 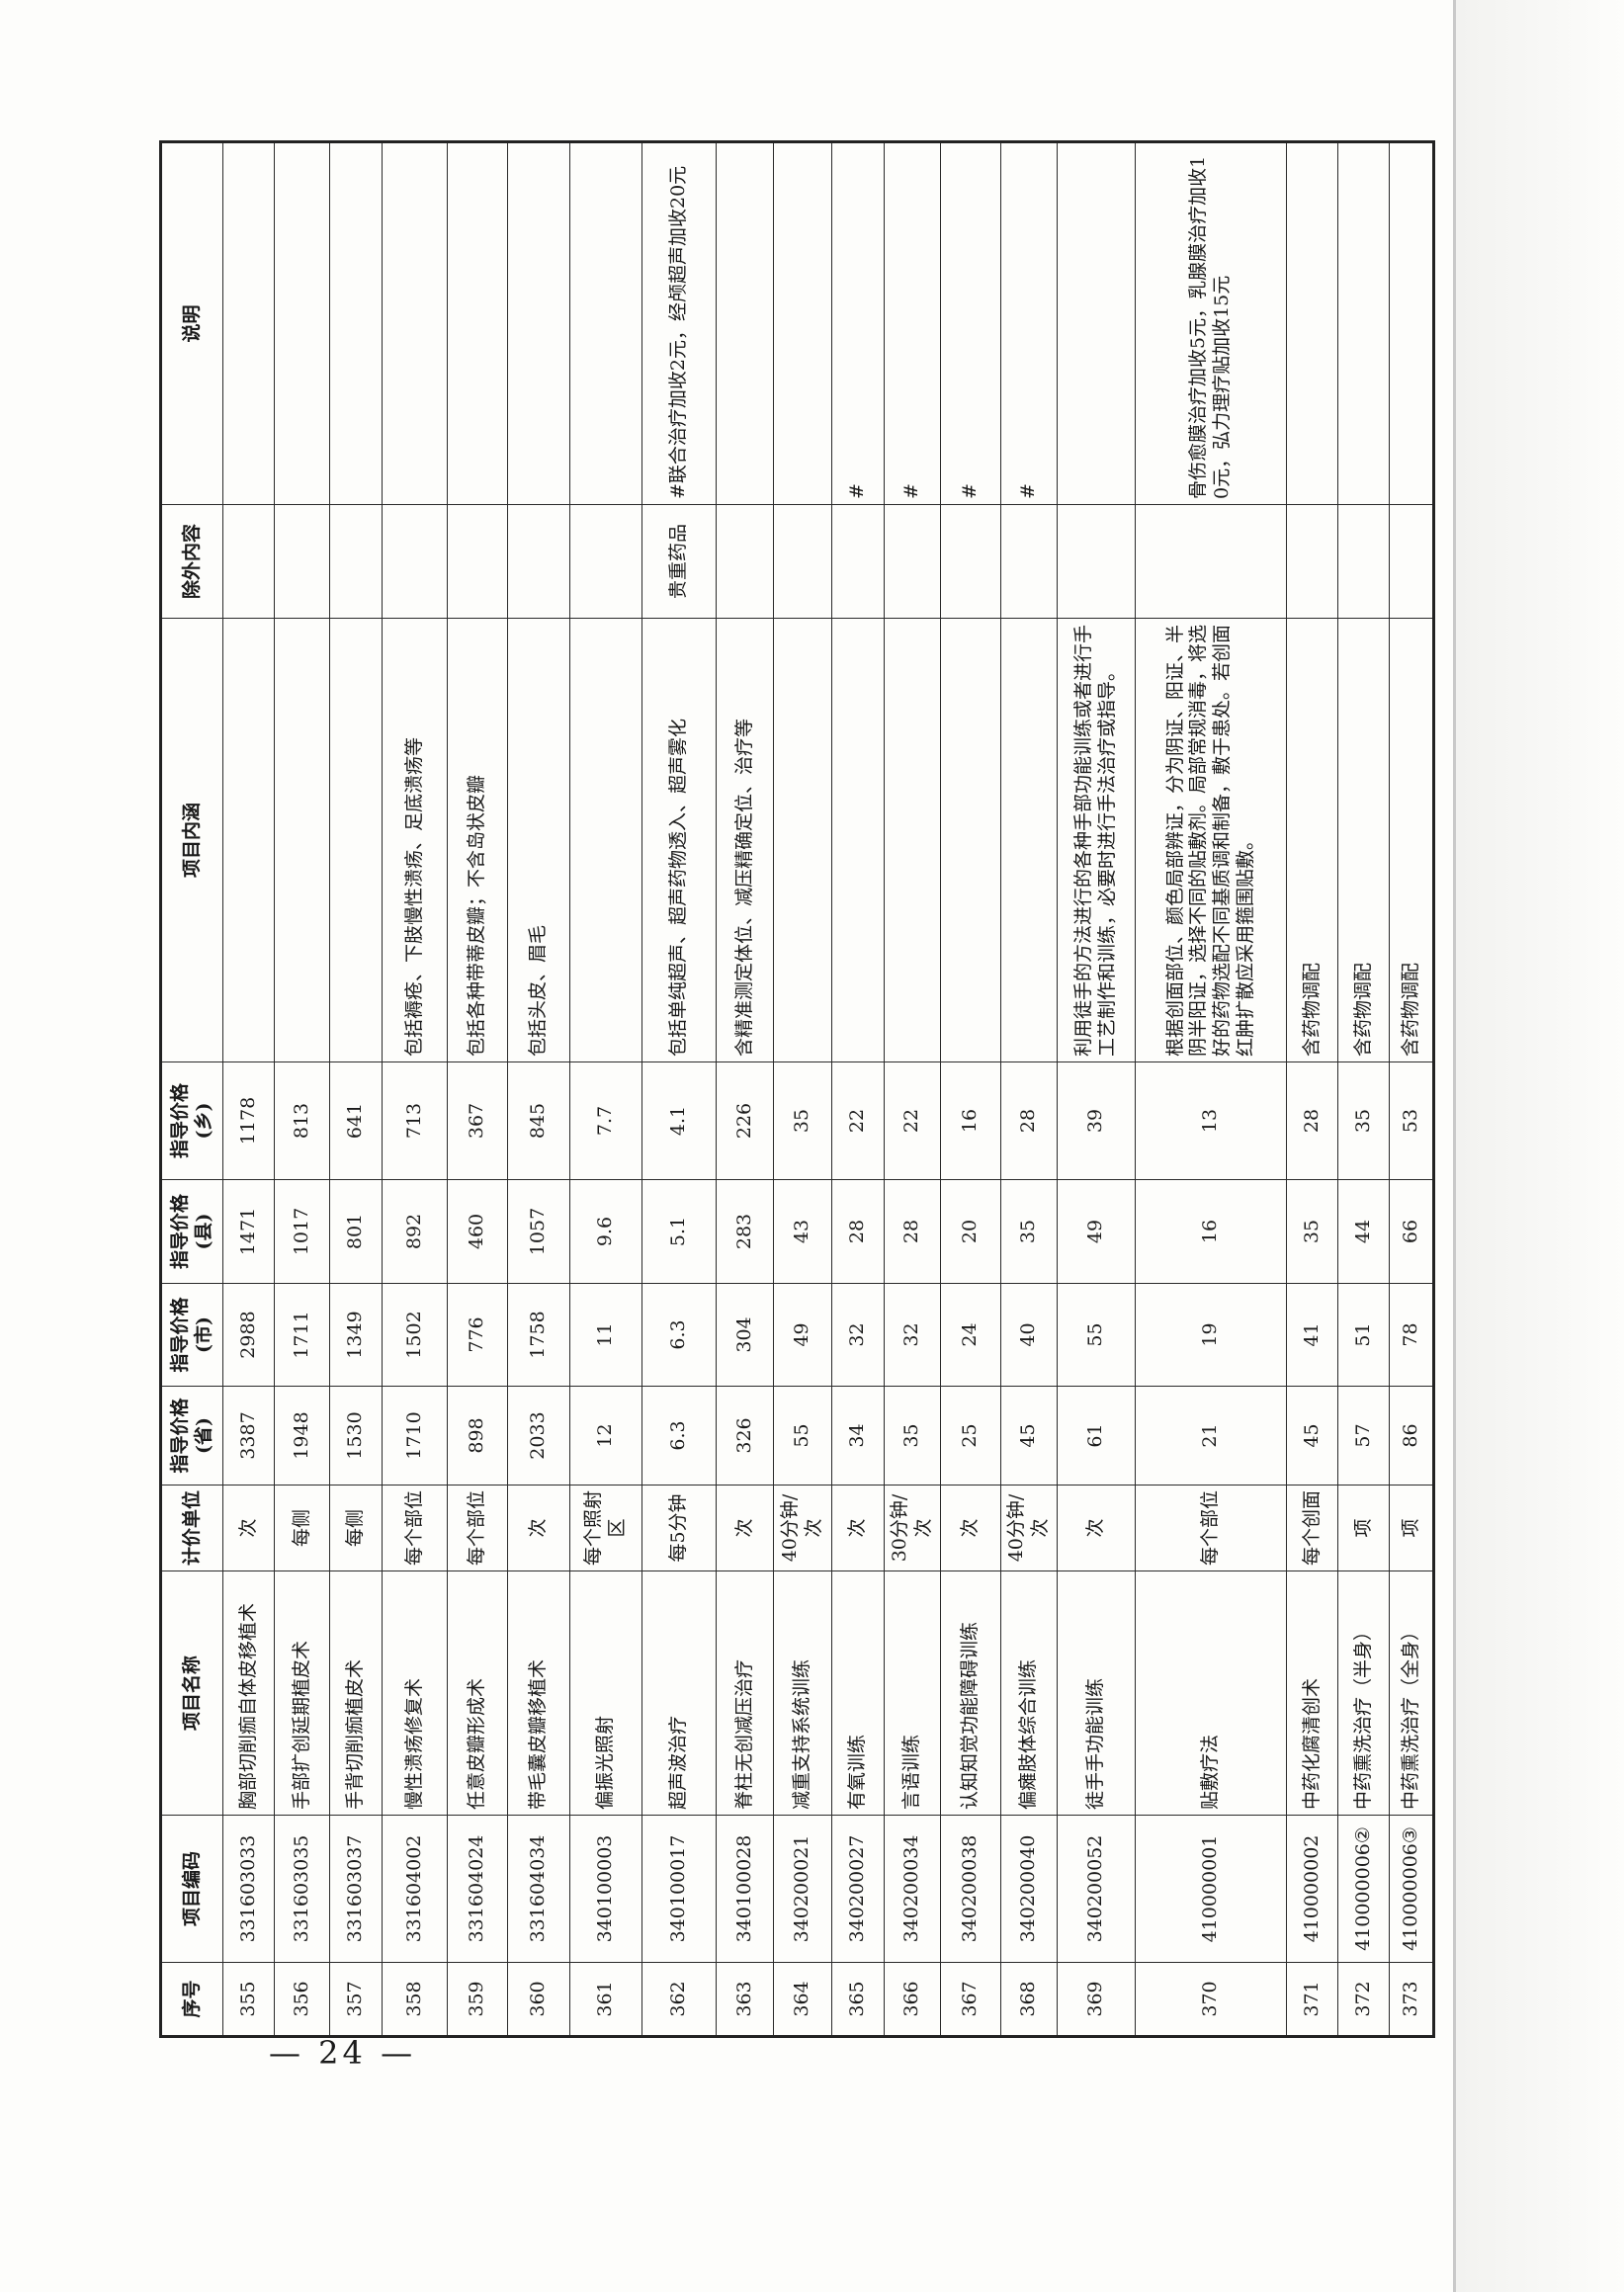 I want to click on cell-name: 慢性溃疡修复术, so click(x=415, y=1693).